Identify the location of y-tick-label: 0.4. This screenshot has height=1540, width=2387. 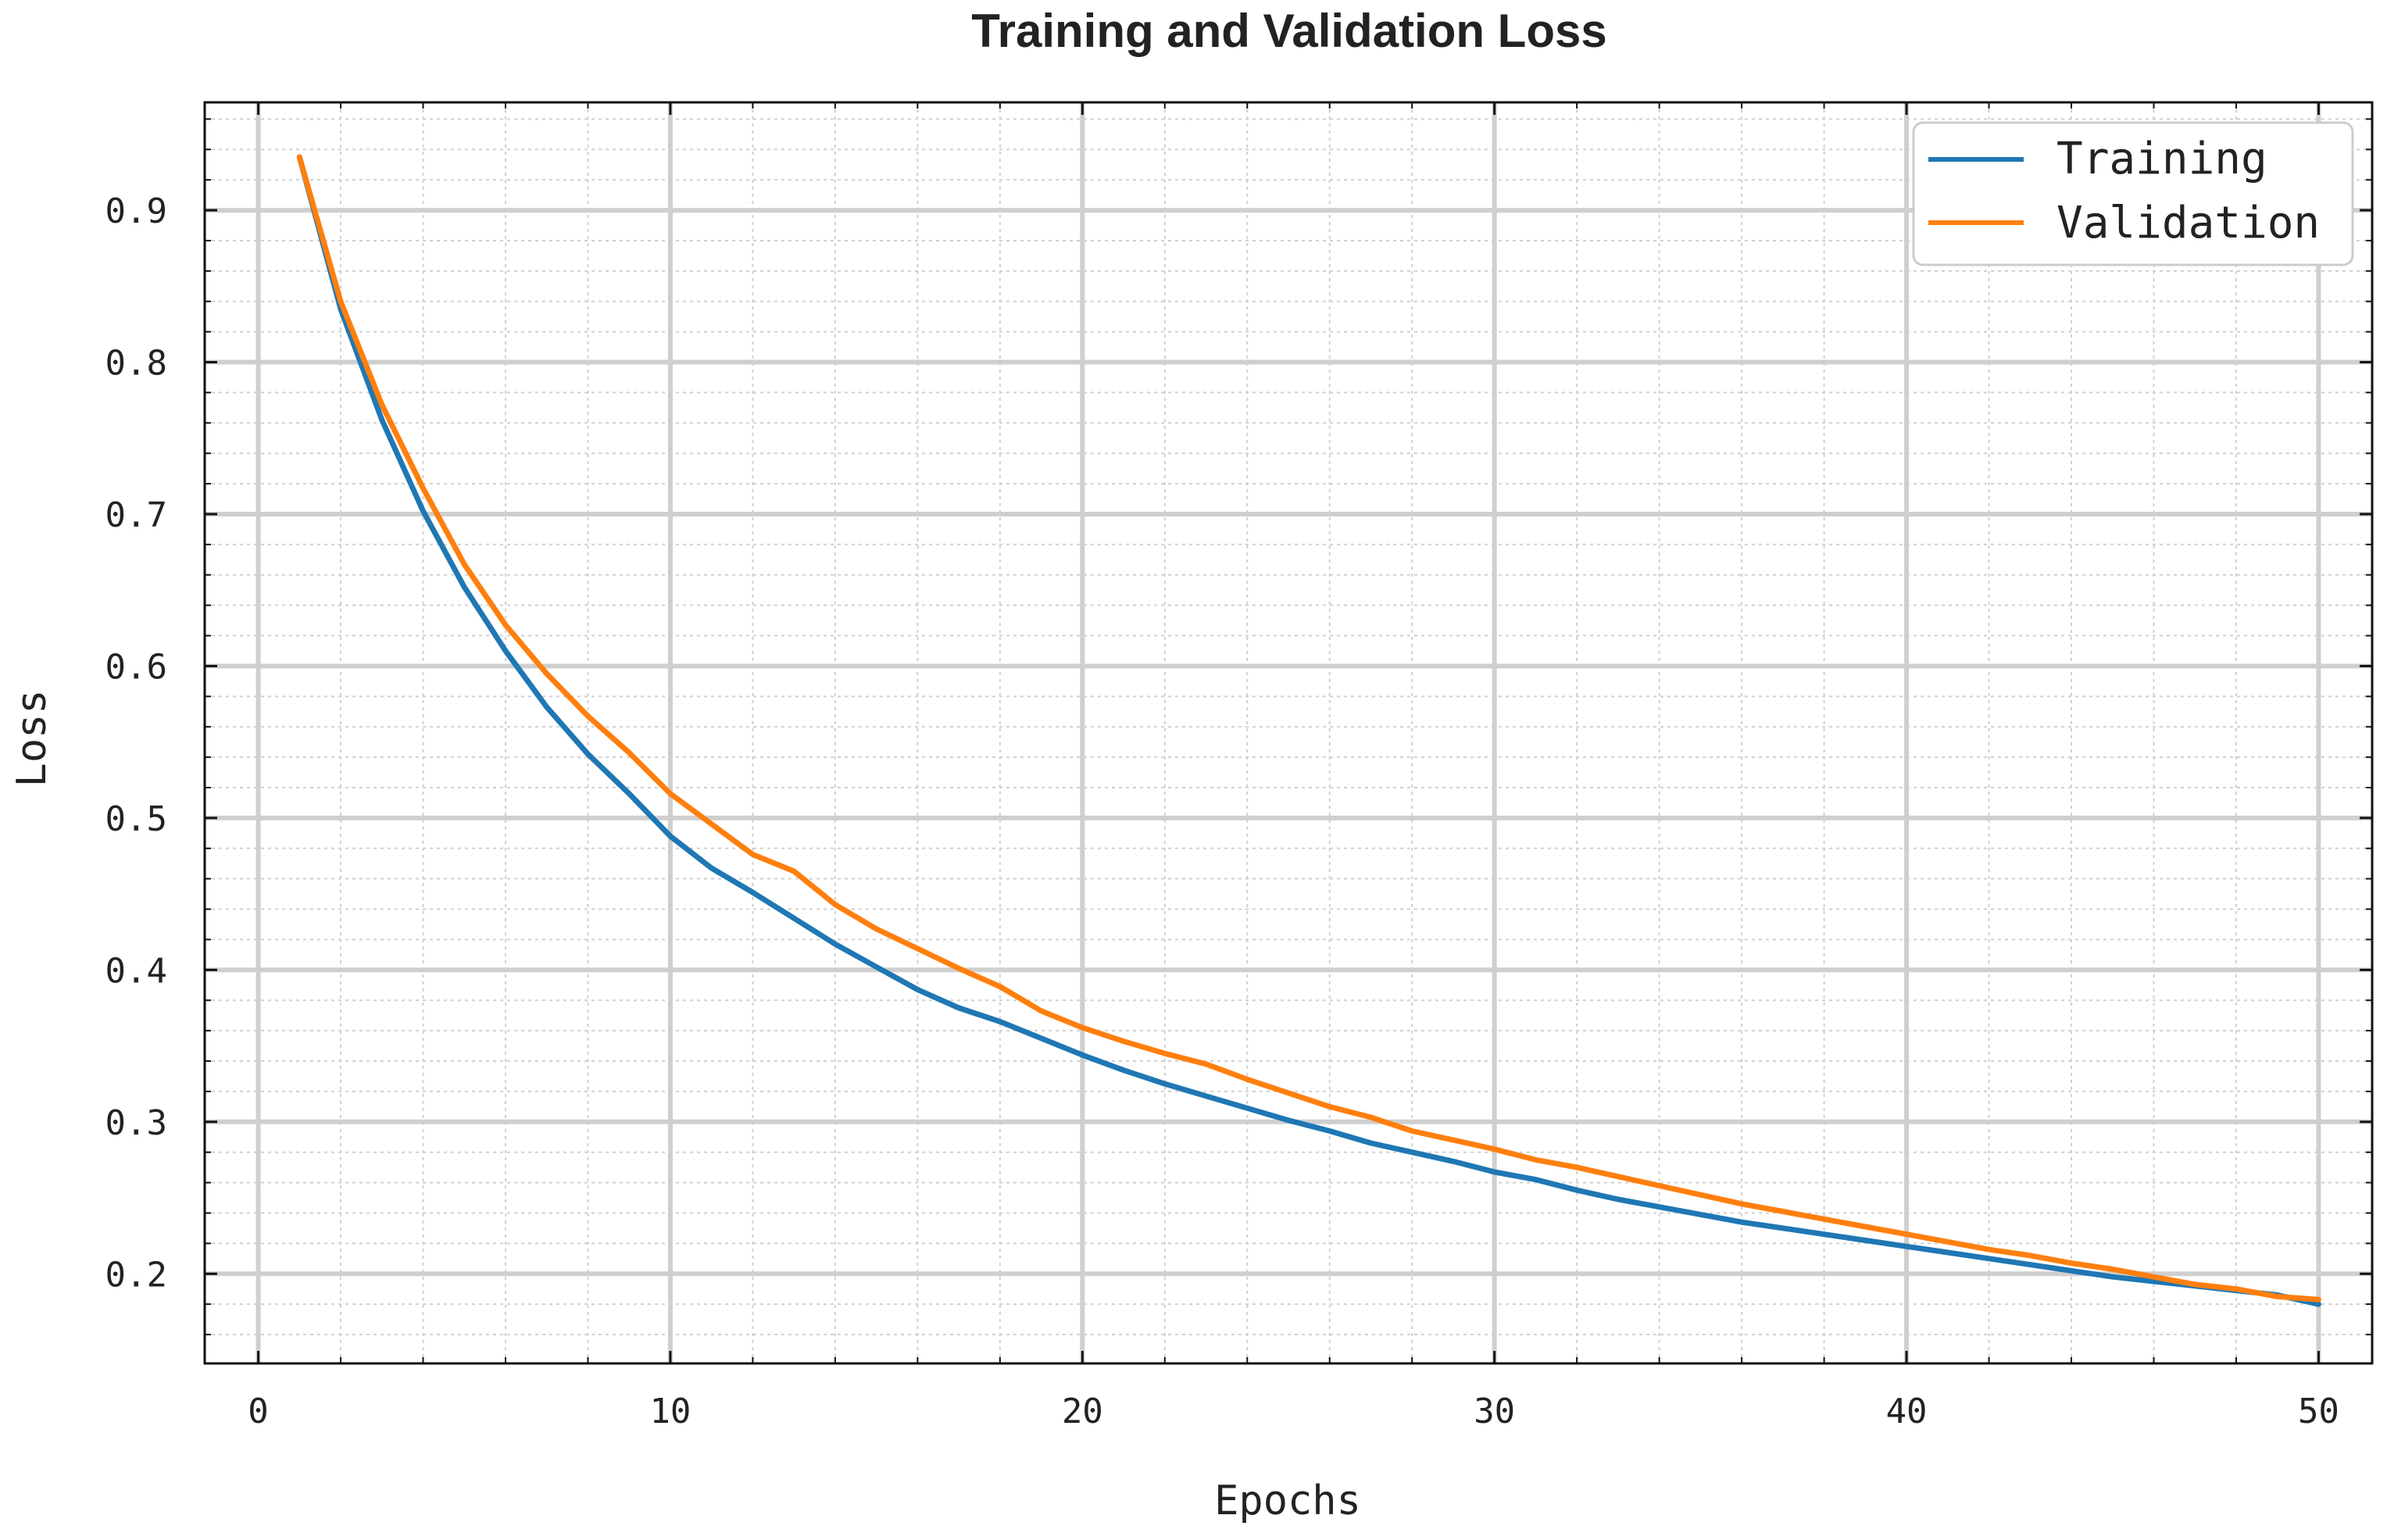
(136, 971).